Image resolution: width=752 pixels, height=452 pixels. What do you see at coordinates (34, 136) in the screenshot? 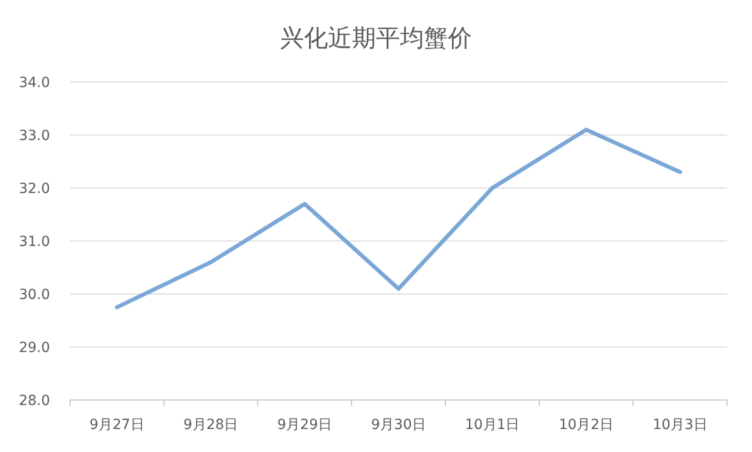
I see `y-tick-label: 33.0` at bounding box center [34, 136].